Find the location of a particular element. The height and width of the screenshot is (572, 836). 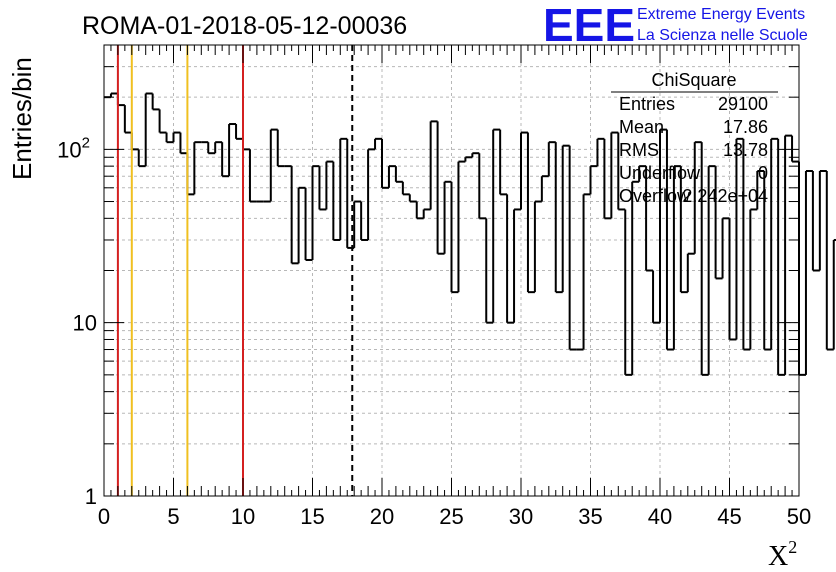

stats-row-label: Entries is located at coordinates (647, 104).